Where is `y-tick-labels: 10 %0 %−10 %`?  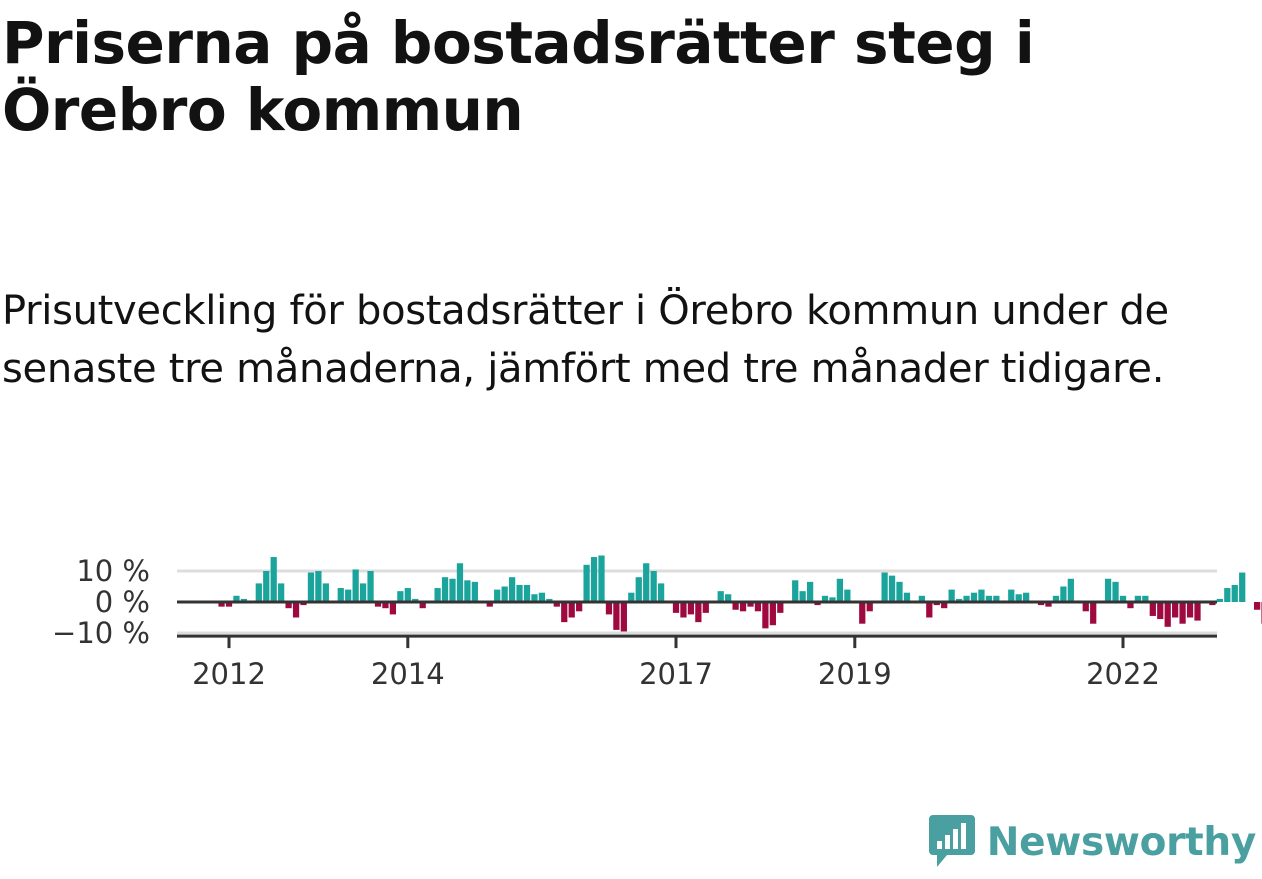
y-tick-labels: 10 %0 %−10 % is located at coordinates (101, 602).